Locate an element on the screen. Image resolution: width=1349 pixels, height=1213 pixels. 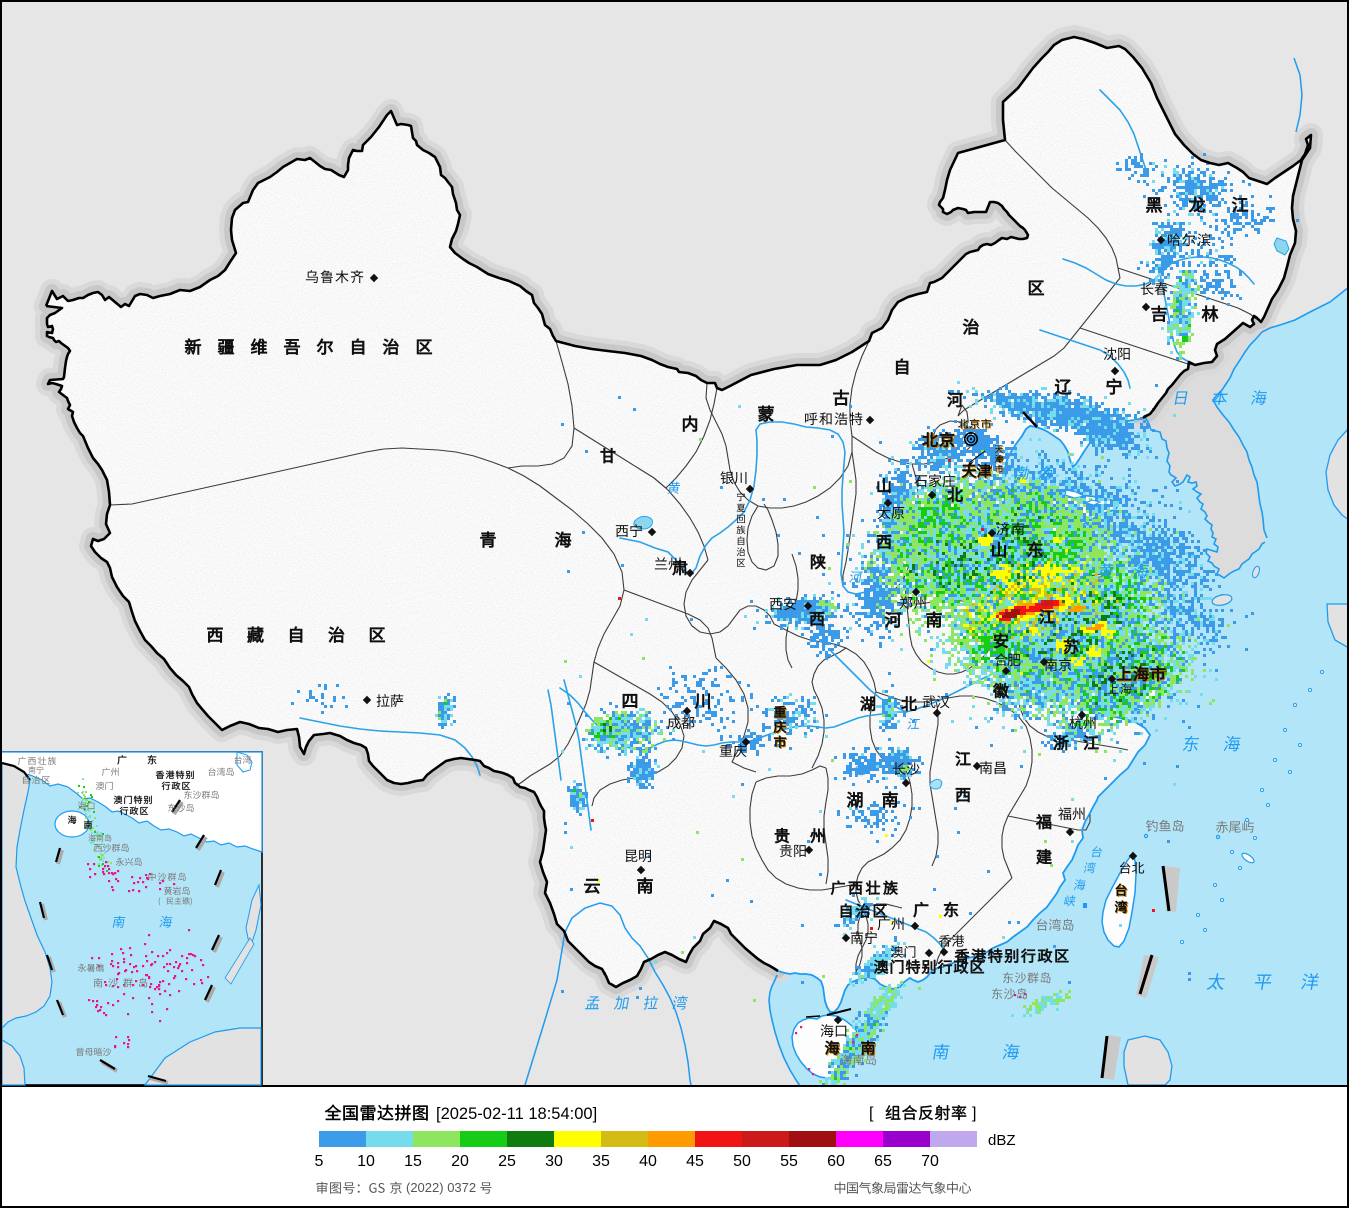
svg-text: 60 is located at coordinates (836, 1161).